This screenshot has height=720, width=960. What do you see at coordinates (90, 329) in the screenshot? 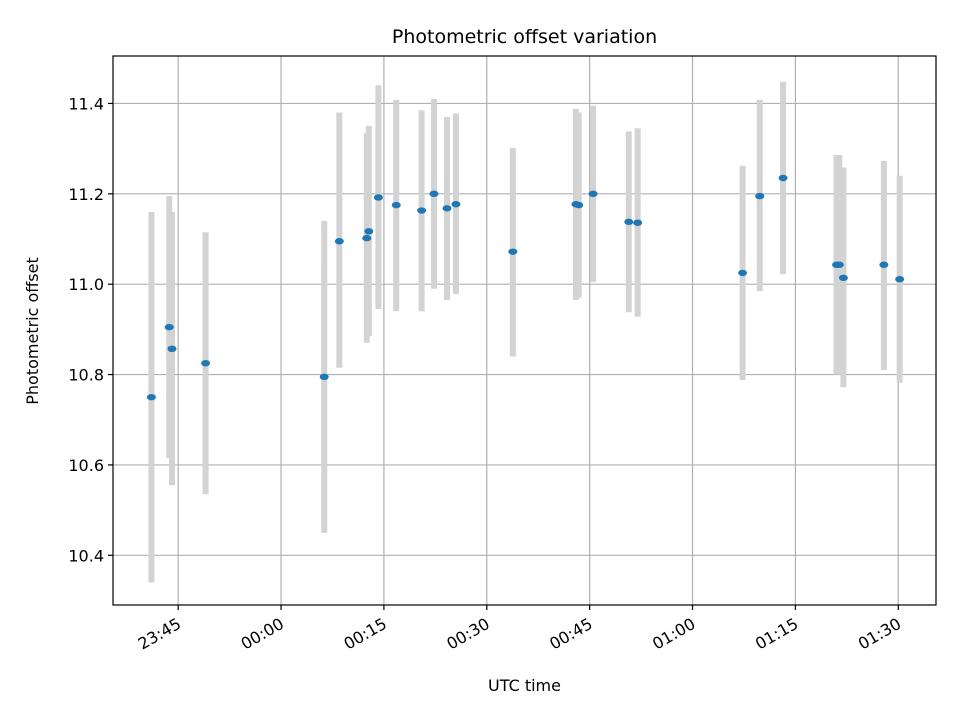
I see `y-axis-ticks: 10.4 10.6 10.8 11.0 11.2 11.4` at bounding box center [90, 329].